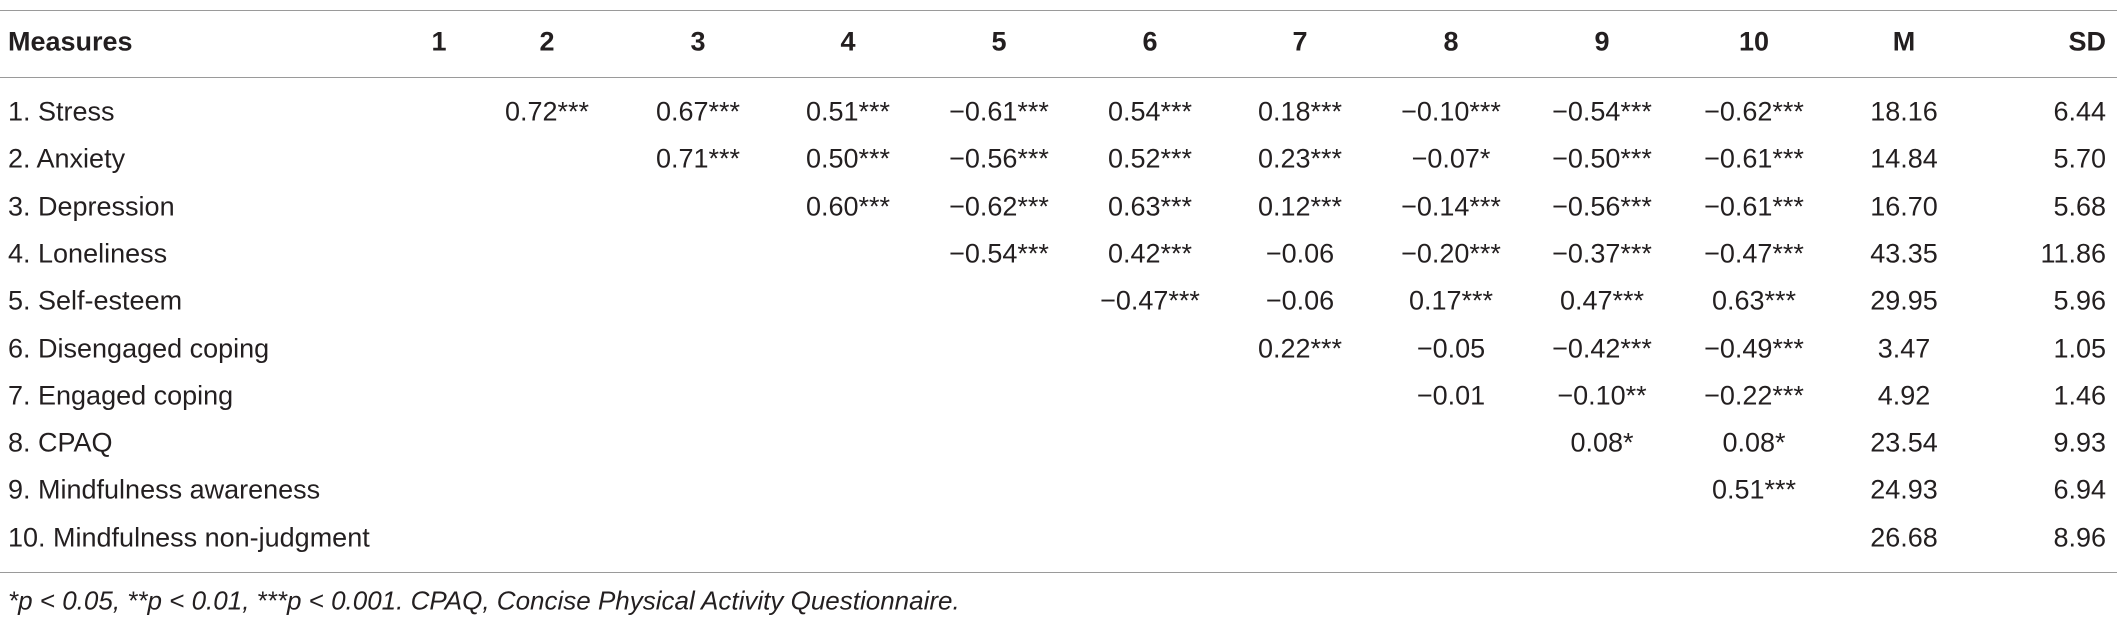  I want to click on row-label: 6. Disengaged coping, so click(139, 348).